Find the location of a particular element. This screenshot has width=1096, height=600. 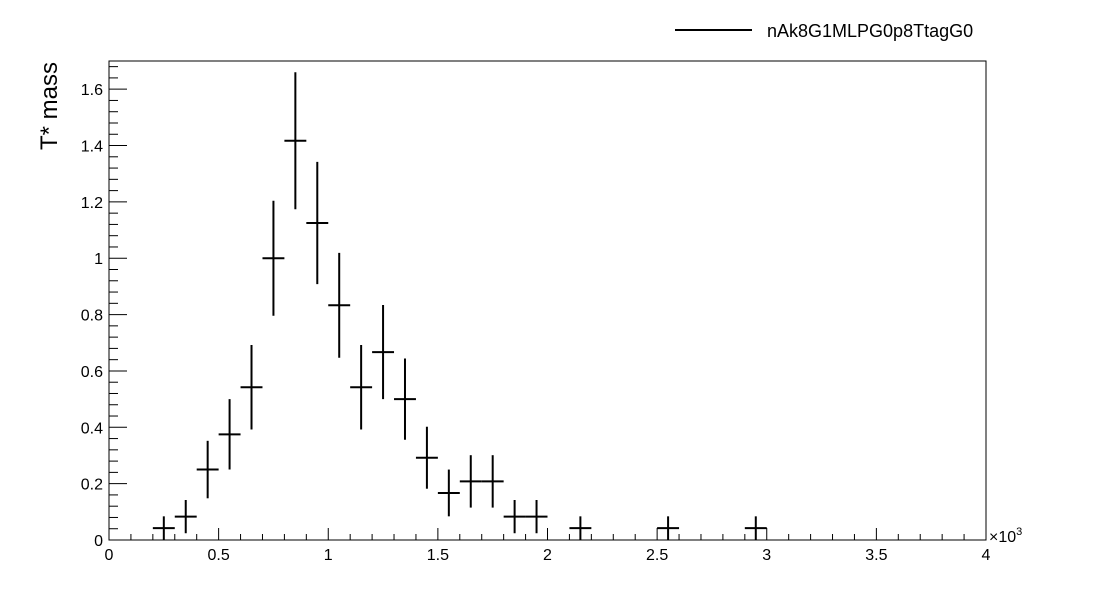

x-tick-label: 3.5 is located at coordinates (876, 555).